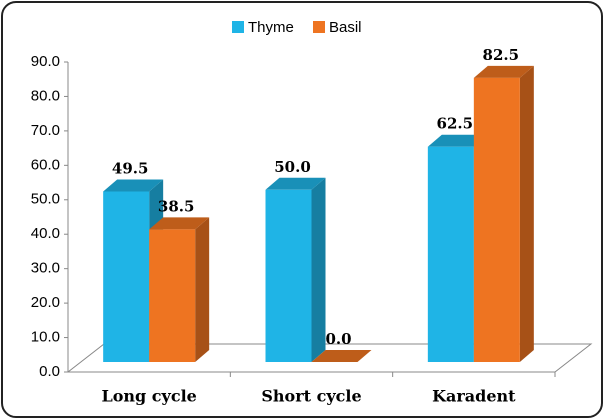 This screenshot has width=604, height=419. What do you see at coordinates (176, 206) in the screenshot?
I see `data-label: 38.5` at bounding box center [176, 206].